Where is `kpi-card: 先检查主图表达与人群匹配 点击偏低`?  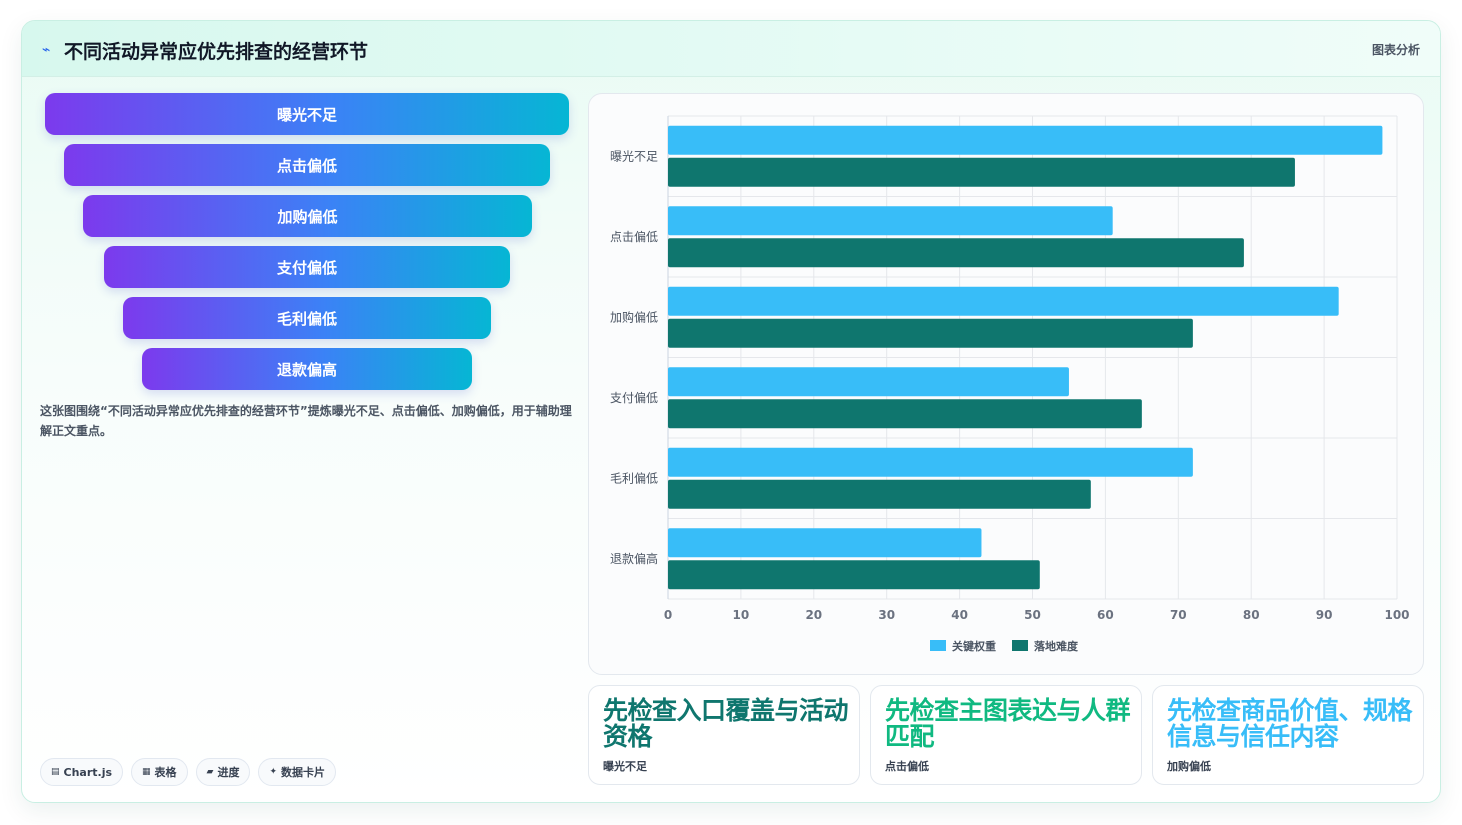
kpi-card: 先检查主图表达与人群匹配 点击偏低 is located at coordinates (1006, 735).